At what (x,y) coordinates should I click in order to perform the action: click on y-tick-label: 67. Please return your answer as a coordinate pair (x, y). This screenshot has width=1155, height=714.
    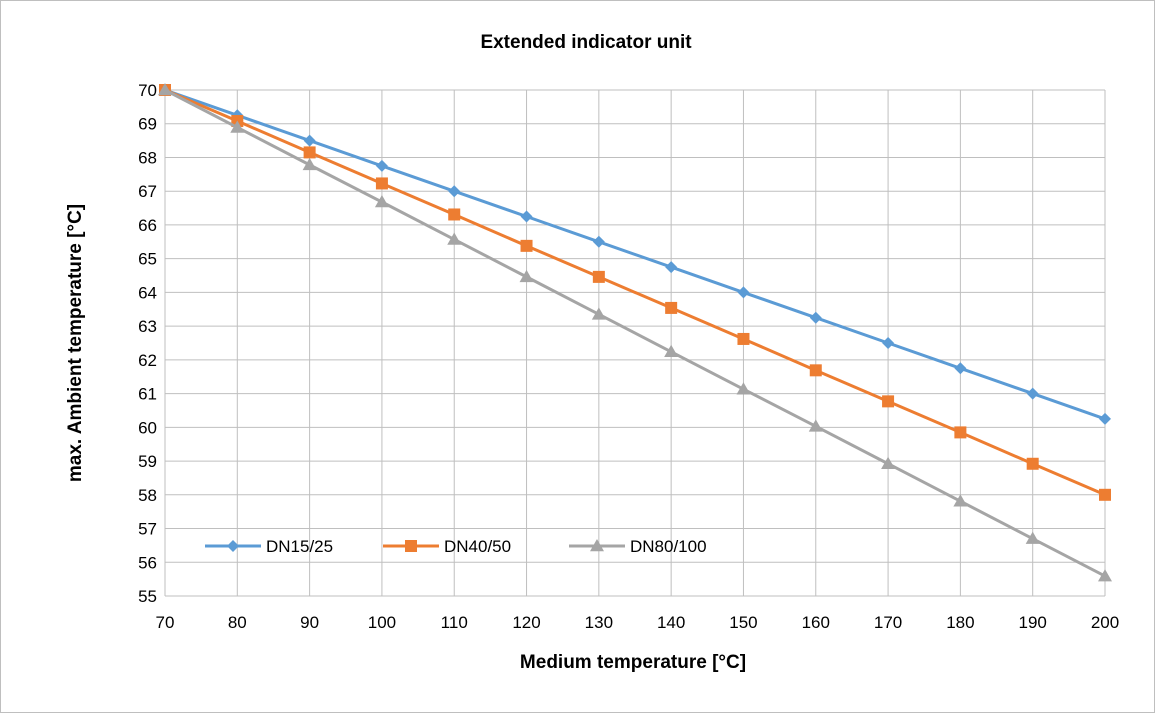
    Looking at the image, I should click on (147, 191).